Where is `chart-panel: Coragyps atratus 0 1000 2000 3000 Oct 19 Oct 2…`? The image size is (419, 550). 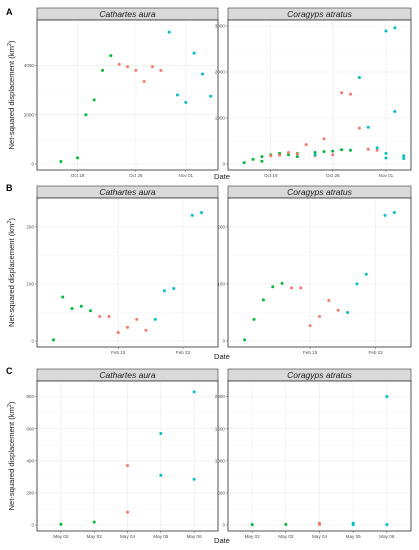 chart-panel: Coragyps atratus 0 1000 2000 3000 Oct 19 Oct 2… is located at coordinates (313, 92).